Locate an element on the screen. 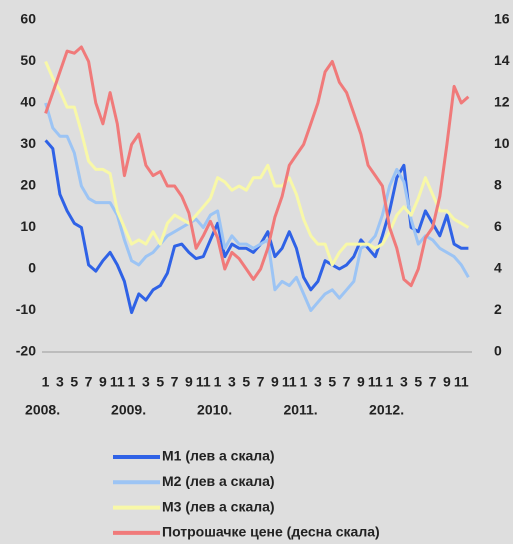  y-tick-label: 60 is located at coordinates (28, 19).